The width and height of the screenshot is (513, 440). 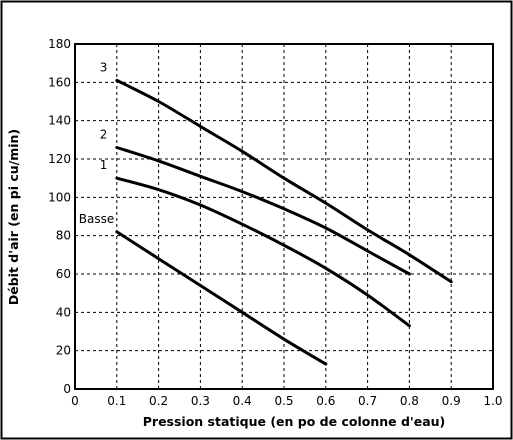 What do you see at coordinates (200, 401) in the screenshot?
I see `x-tick-label: 0.3` at bounding box center [200, 401].